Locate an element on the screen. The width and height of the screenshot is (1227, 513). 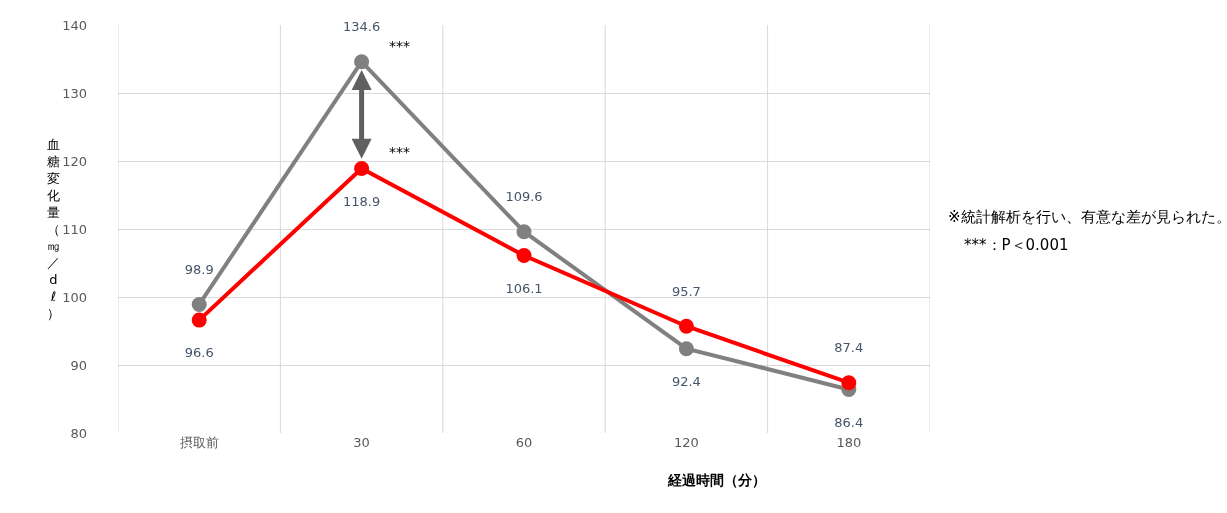
x-tick-label: 180 is located at coordinates (849, 442).